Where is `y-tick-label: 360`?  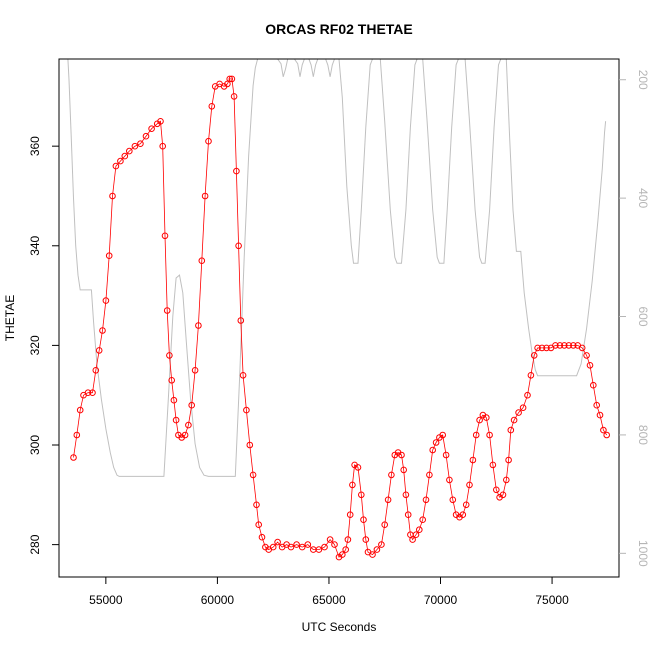
y-tick-label: 360 is located at coordinates (35, 146).